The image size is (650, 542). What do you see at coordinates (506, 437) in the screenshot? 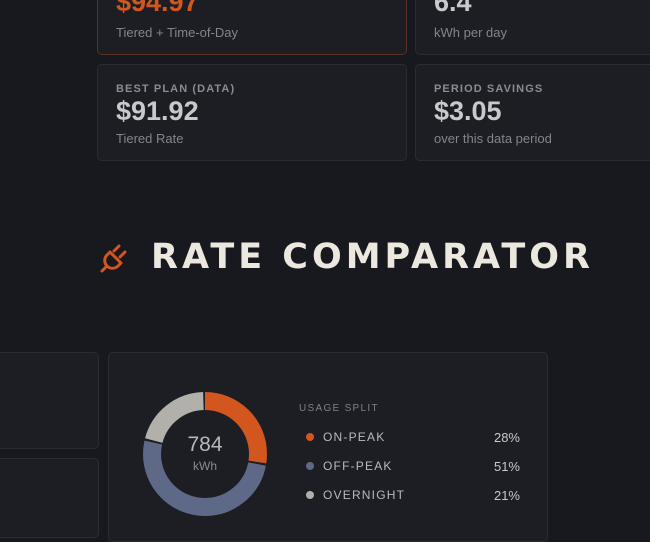
I see `legend-percent: 28%` at bounding box center [506, 437].